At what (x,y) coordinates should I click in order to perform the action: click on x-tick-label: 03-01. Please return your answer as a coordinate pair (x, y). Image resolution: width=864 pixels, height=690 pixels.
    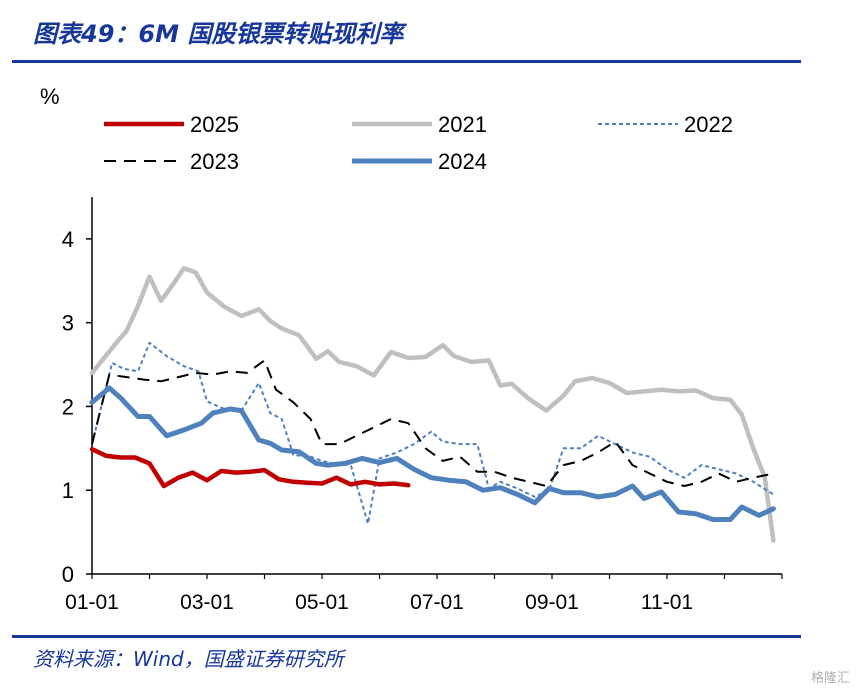
    Looking at the image, I should click on (207, 602).